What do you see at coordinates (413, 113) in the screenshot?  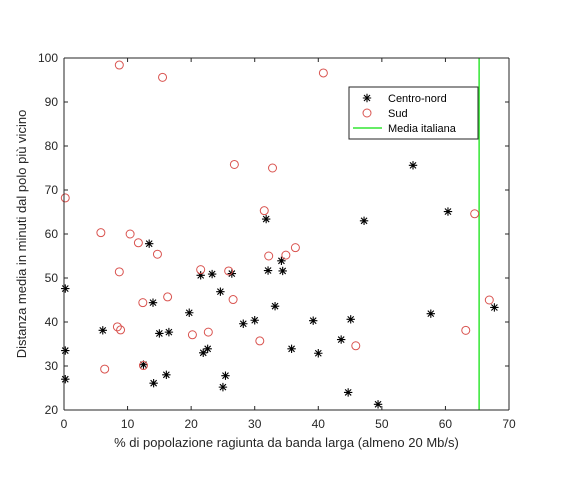 I see `legend: Centro-nord Sud Media italiana` at bounding box center [413, 113].